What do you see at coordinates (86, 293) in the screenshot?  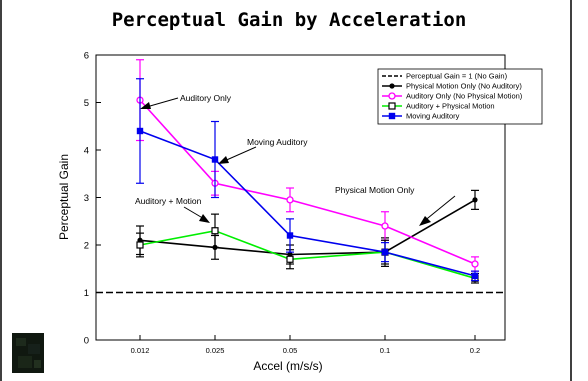 I see `y-tick-label: 1` at bounding box center [86, 293].